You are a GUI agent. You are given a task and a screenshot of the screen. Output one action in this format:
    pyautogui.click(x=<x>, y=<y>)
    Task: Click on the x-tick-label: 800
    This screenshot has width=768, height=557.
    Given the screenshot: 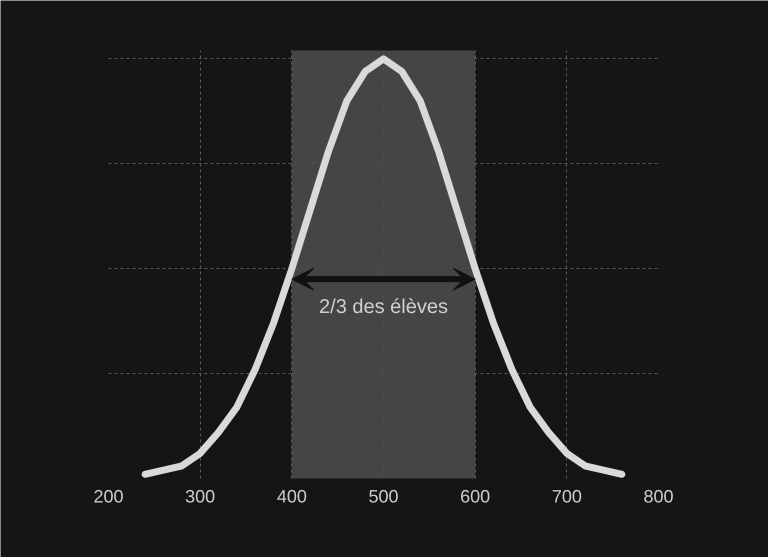 What is the action you would take?
    pyautogui.click(x=658, y=496)
    